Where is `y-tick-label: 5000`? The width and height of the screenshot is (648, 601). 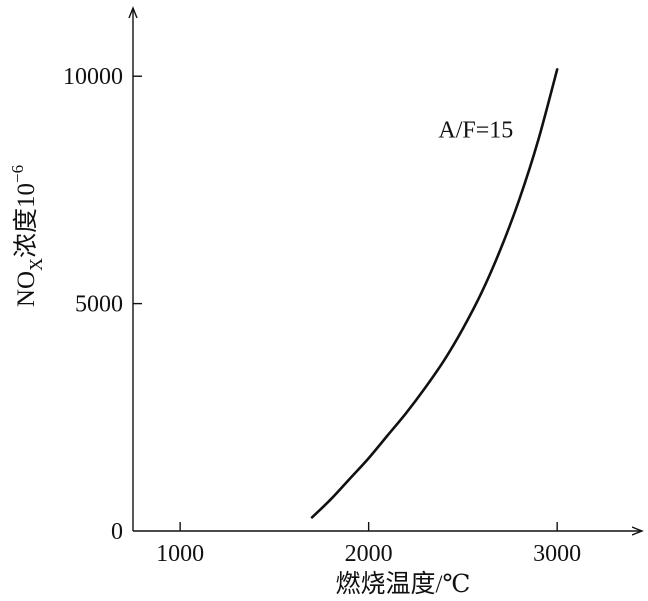 y-tick-label: 5000 is located at coordinates (99, 305).